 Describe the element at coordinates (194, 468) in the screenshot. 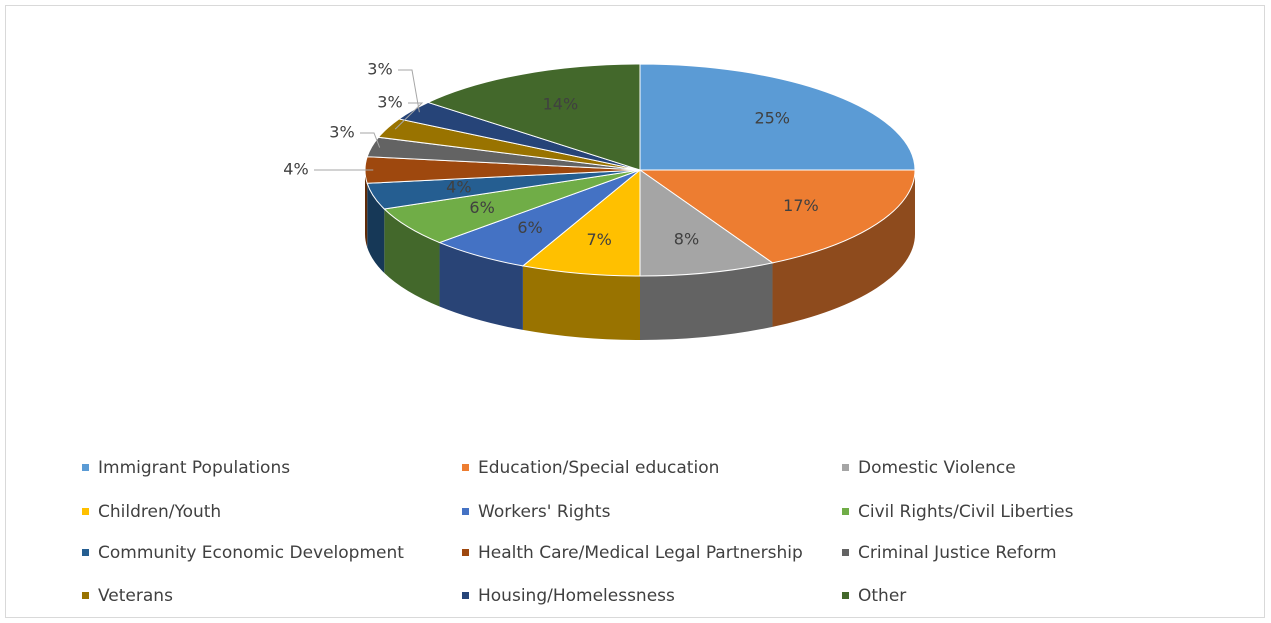

I see `legend-label: Immigrant Populations` at that location.